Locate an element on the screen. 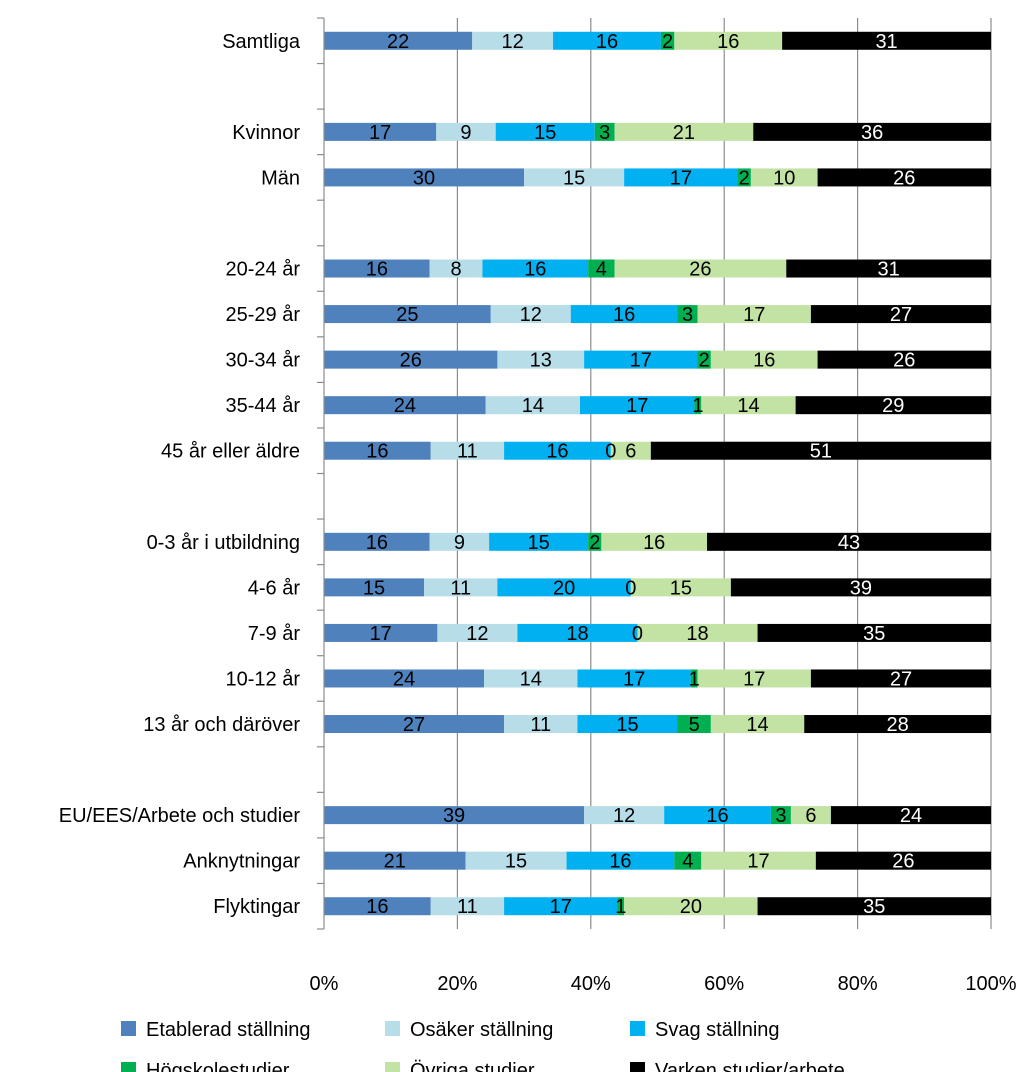 Image resolution: width=1024 pixels, height=1072 pixels. category-label: Anknytningar is located at coordinates (241, 862).